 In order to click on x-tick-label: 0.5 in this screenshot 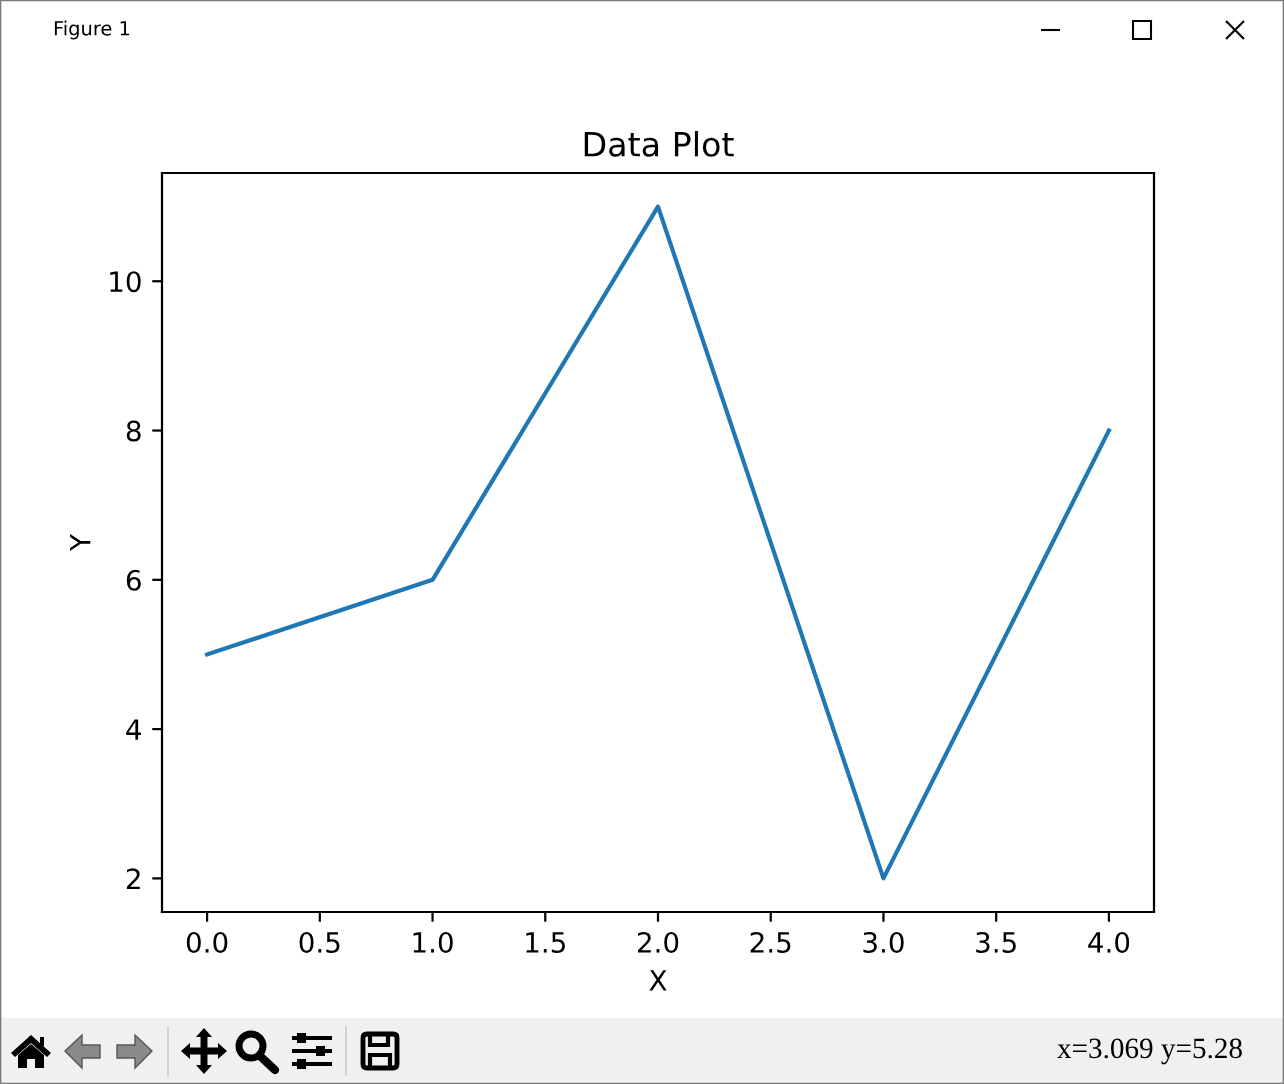, I will do `click(319, 942)`.